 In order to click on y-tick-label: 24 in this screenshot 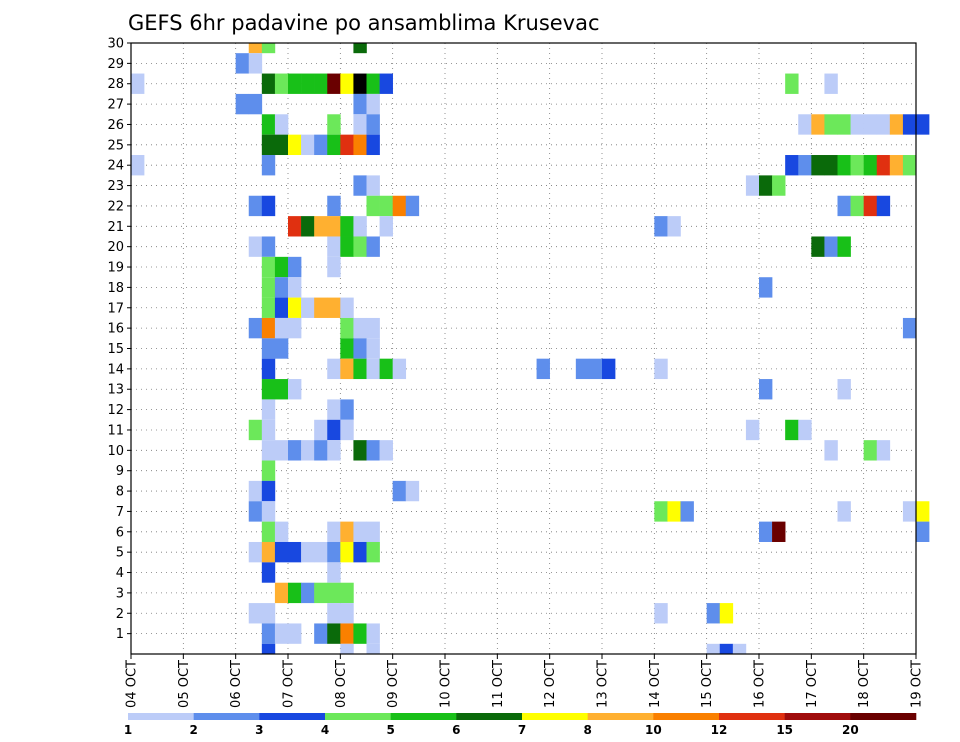, I will do `click(115, 166)`.